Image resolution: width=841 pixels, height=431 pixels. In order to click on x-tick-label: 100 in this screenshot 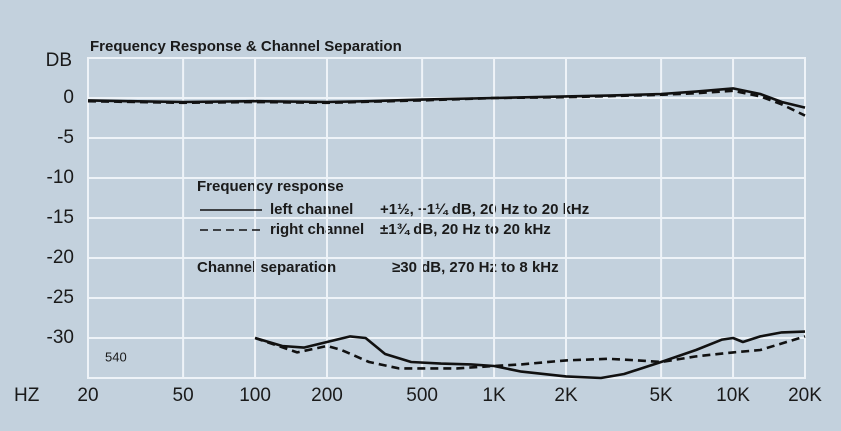, I will do `click(255, 395)`.